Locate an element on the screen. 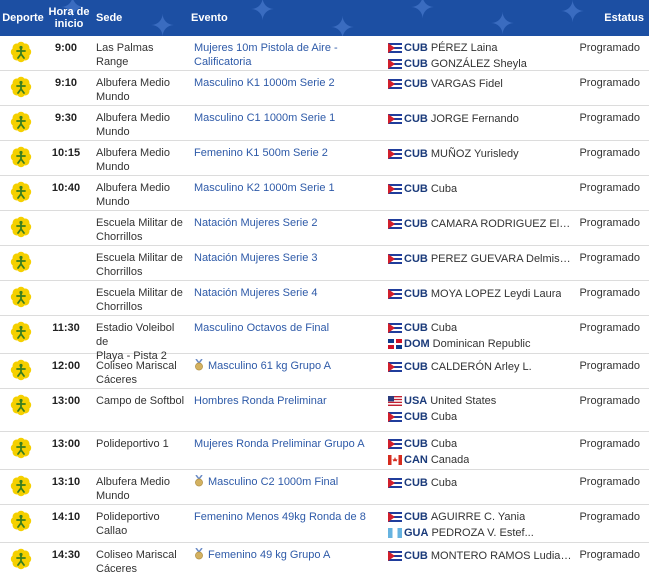 This screenshot has width=649, height=574. event-link: Masculino C1 1000m Serie 1 is located at coordinates (288, 118).